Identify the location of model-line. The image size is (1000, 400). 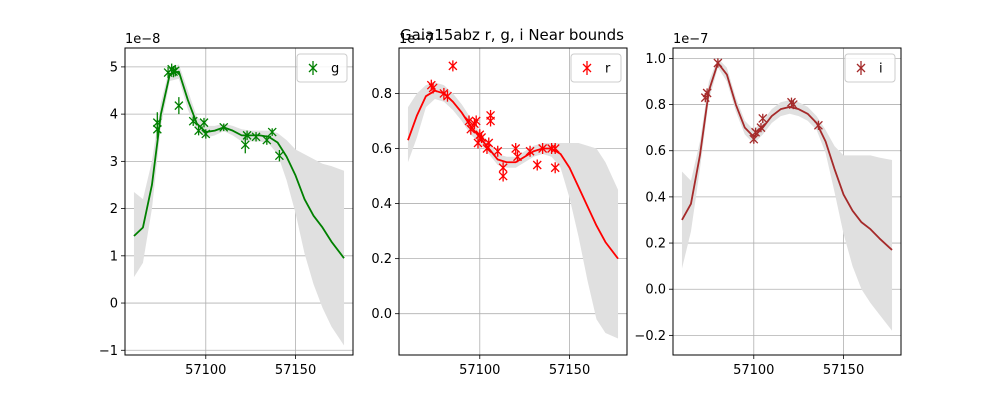
(787, 156).